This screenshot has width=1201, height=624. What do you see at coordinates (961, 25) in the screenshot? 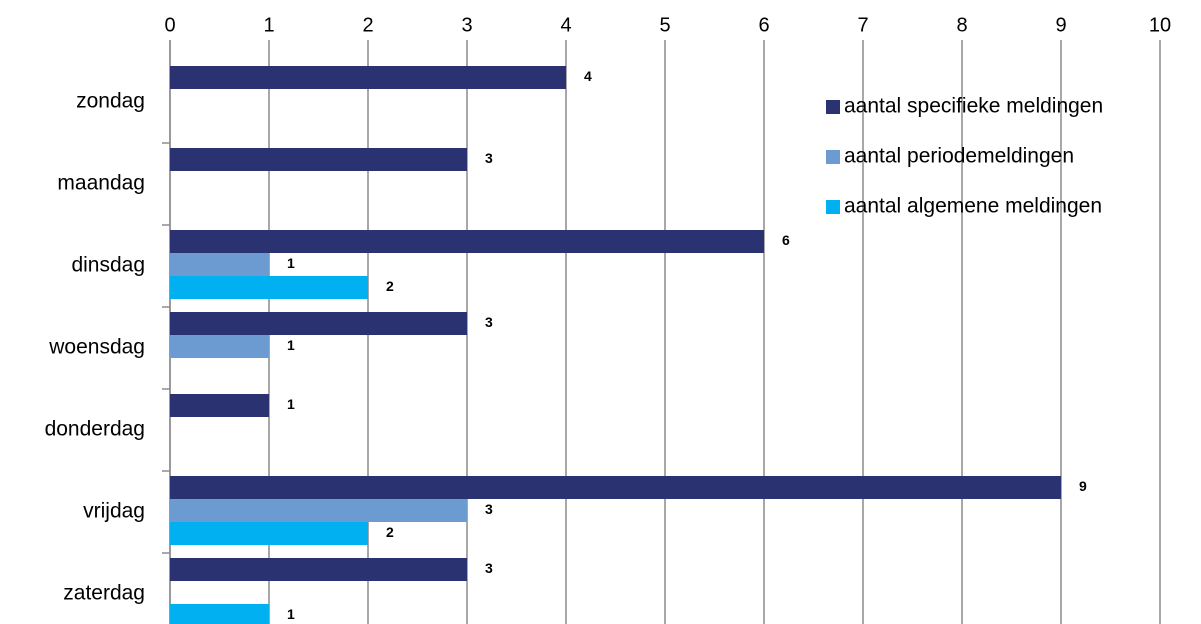
I see `x-tick-label: 8` at bounding box center [961, 25].